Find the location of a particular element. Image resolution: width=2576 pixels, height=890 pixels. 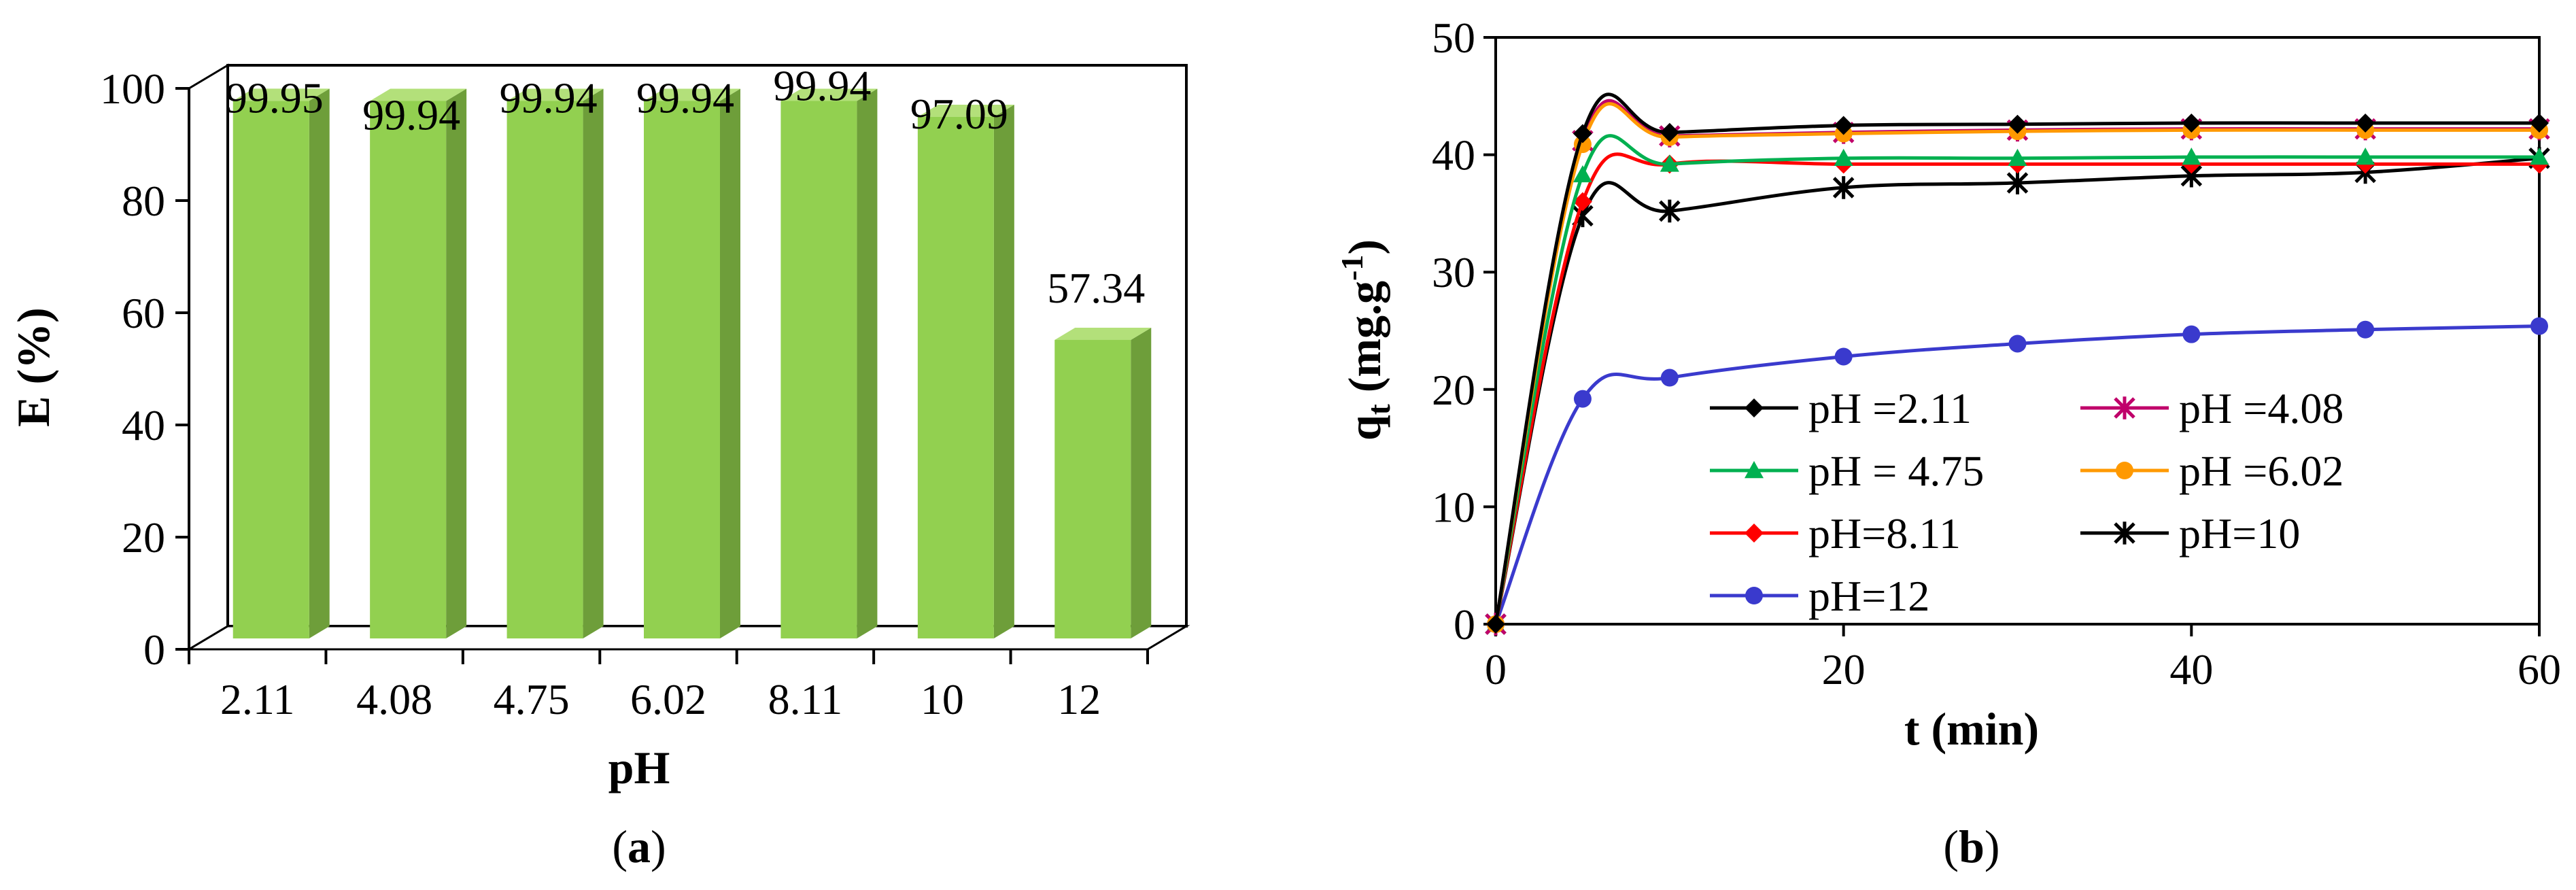

chart-a-y-tick-label: 60 is located at coordinates (143, 313).